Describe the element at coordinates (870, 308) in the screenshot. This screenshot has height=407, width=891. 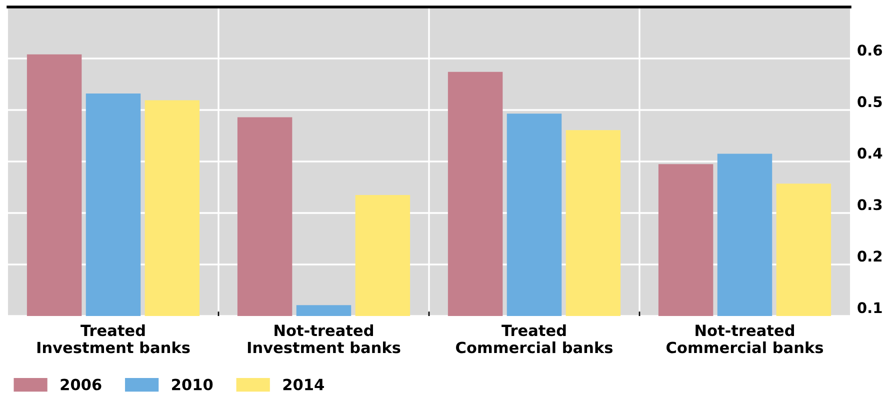
I see `y-tick-label: 0.1` at that location.